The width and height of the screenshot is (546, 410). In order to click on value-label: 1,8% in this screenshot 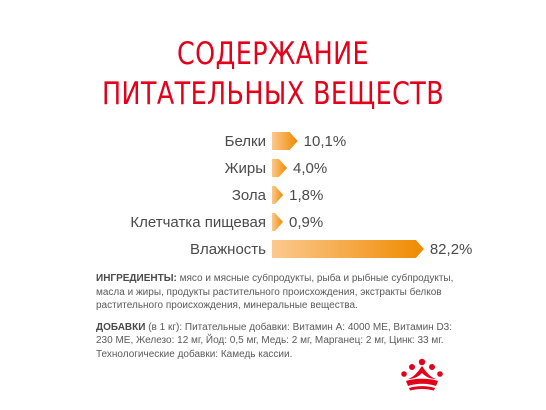, I will do `click(306, 195)`.